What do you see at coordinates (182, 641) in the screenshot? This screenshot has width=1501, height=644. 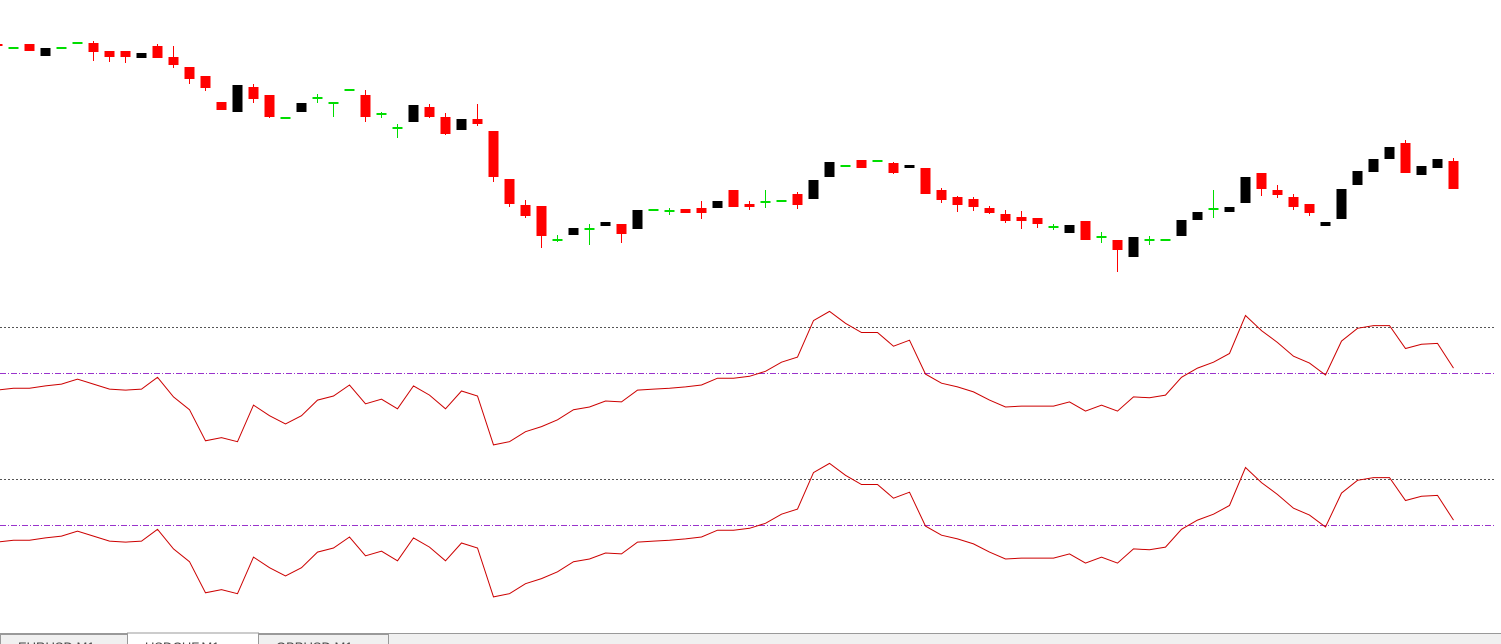 I see `tab-label: USDCHF,M1` at bounding box center [182, 641].